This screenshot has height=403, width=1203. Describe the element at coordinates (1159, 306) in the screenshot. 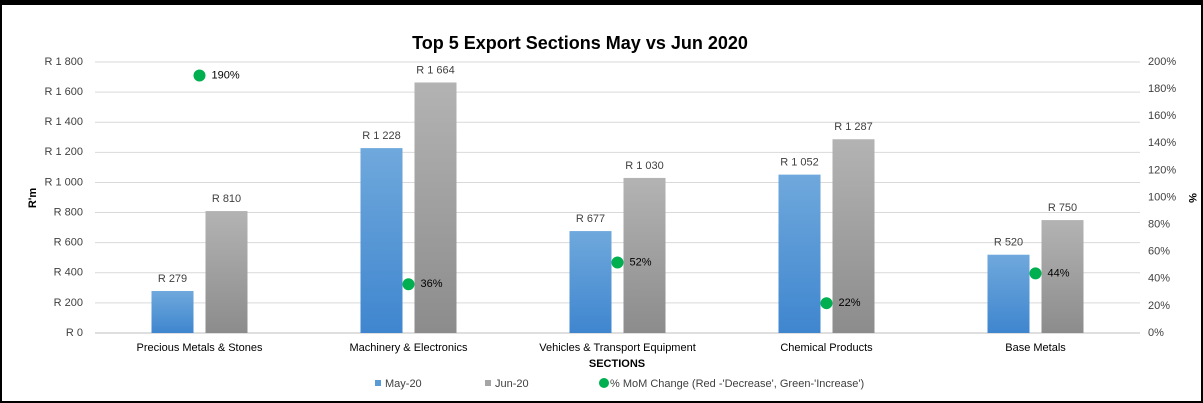

I see `y2-tick-label: 20%` at that location.